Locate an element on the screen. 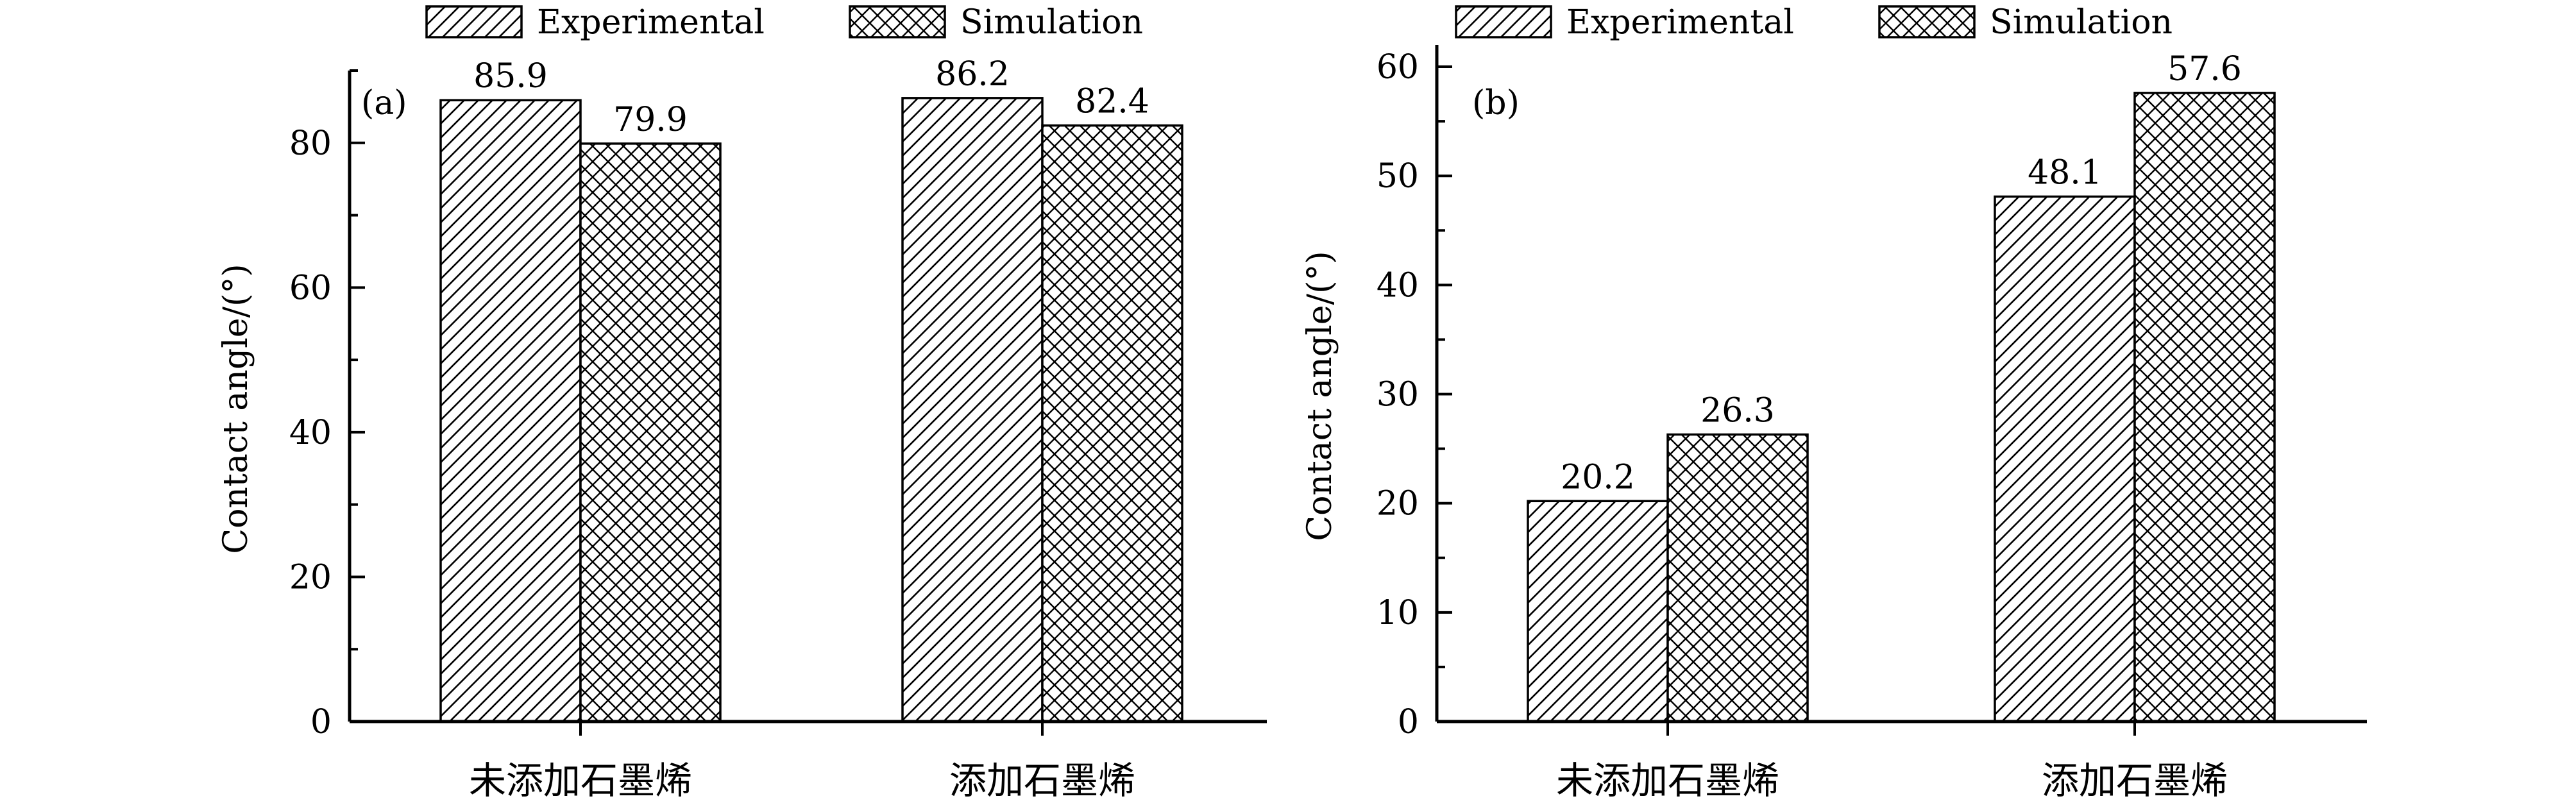  y-tick-label: 50 is located at coordinates (1398, 176).